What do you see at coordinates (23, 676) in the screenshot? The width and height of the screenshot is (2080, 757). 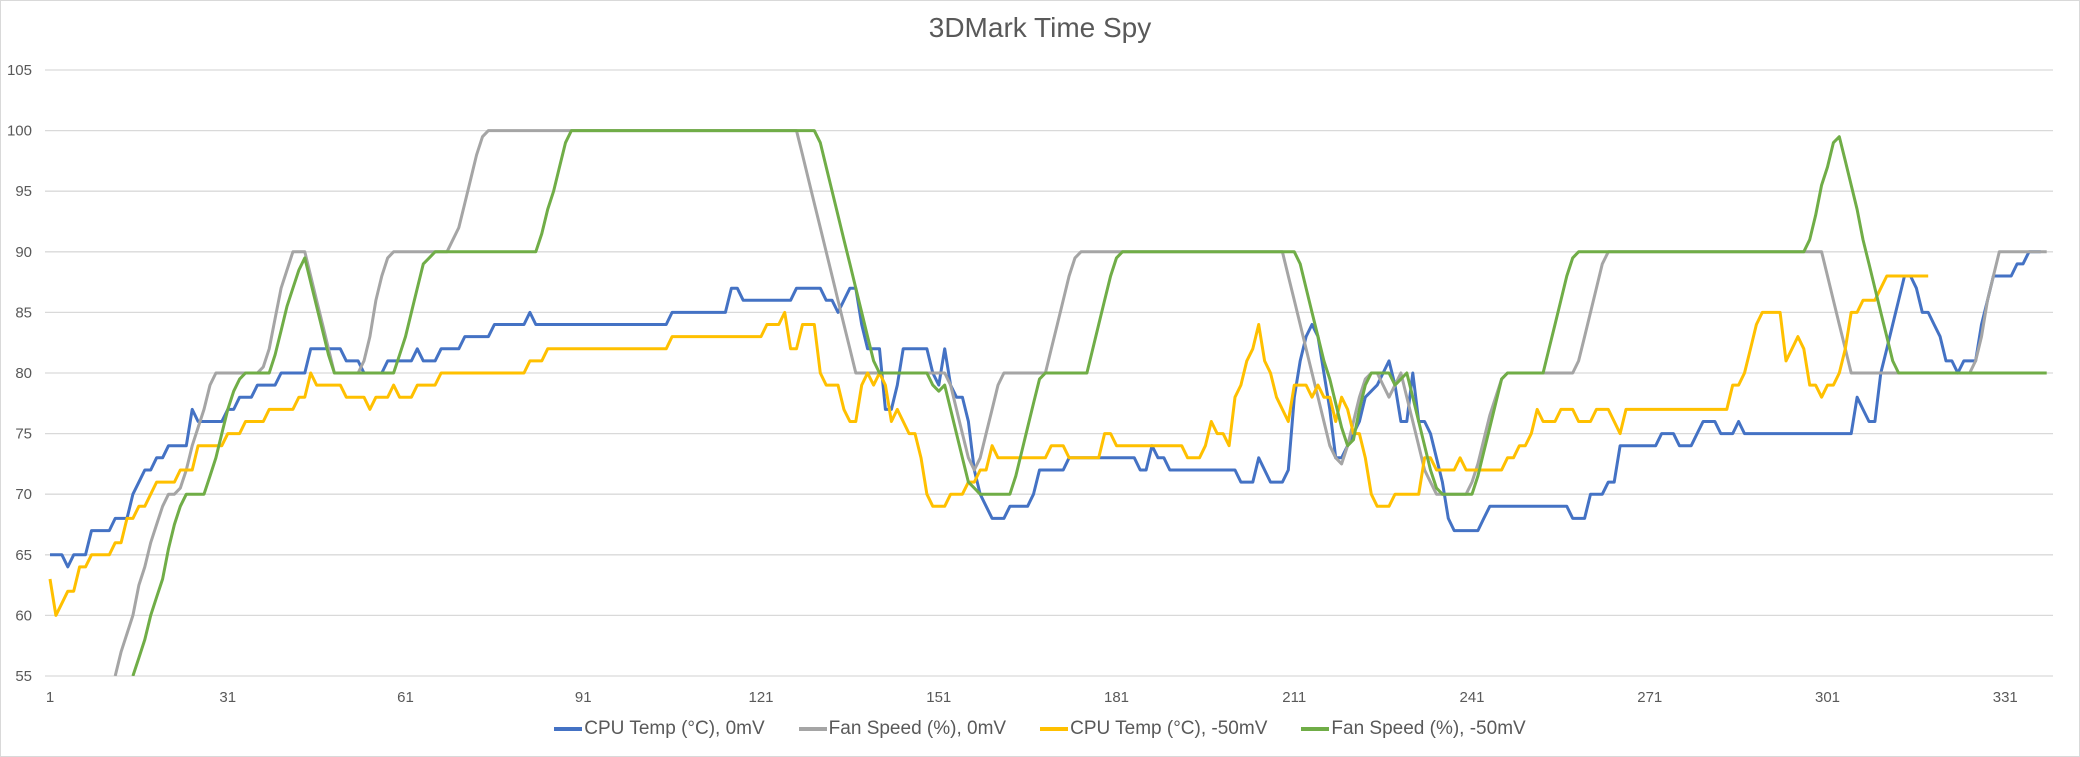 I see `y-tick-label: 55` at bounding box center [23, 676].